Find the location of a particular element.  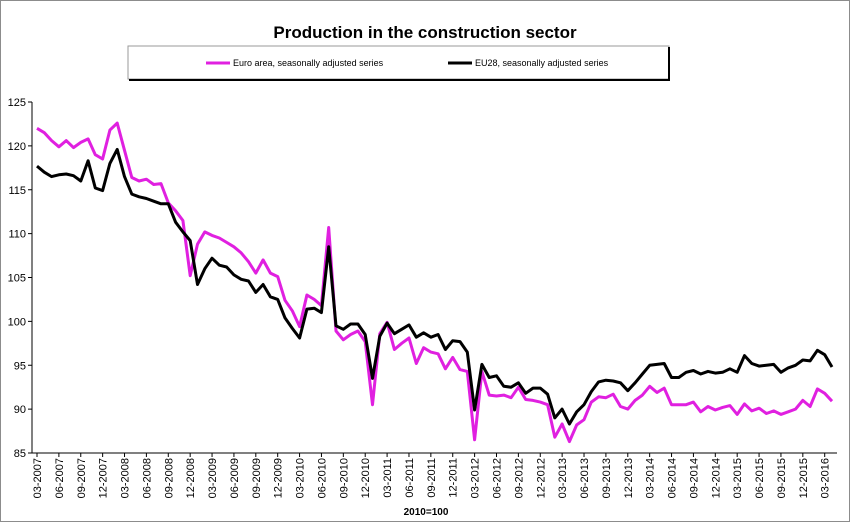

x-tick-label: 06-2012 is located at coordinates (497, 478).